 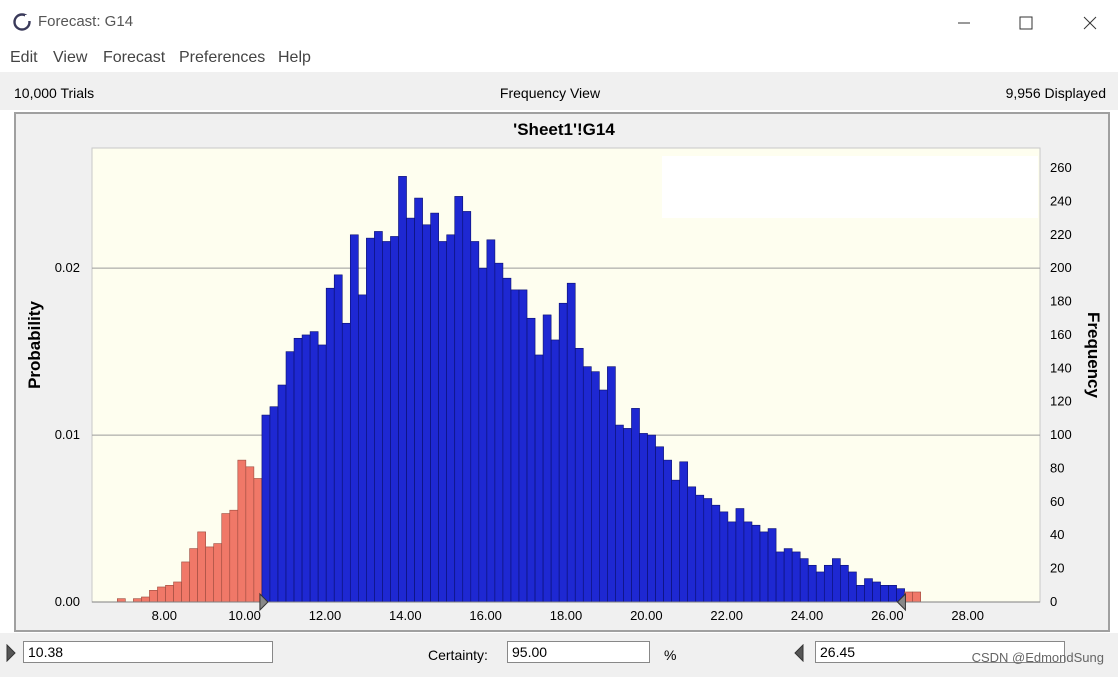 I want to click on left-grabber-icon, so click(x=11, y=653).